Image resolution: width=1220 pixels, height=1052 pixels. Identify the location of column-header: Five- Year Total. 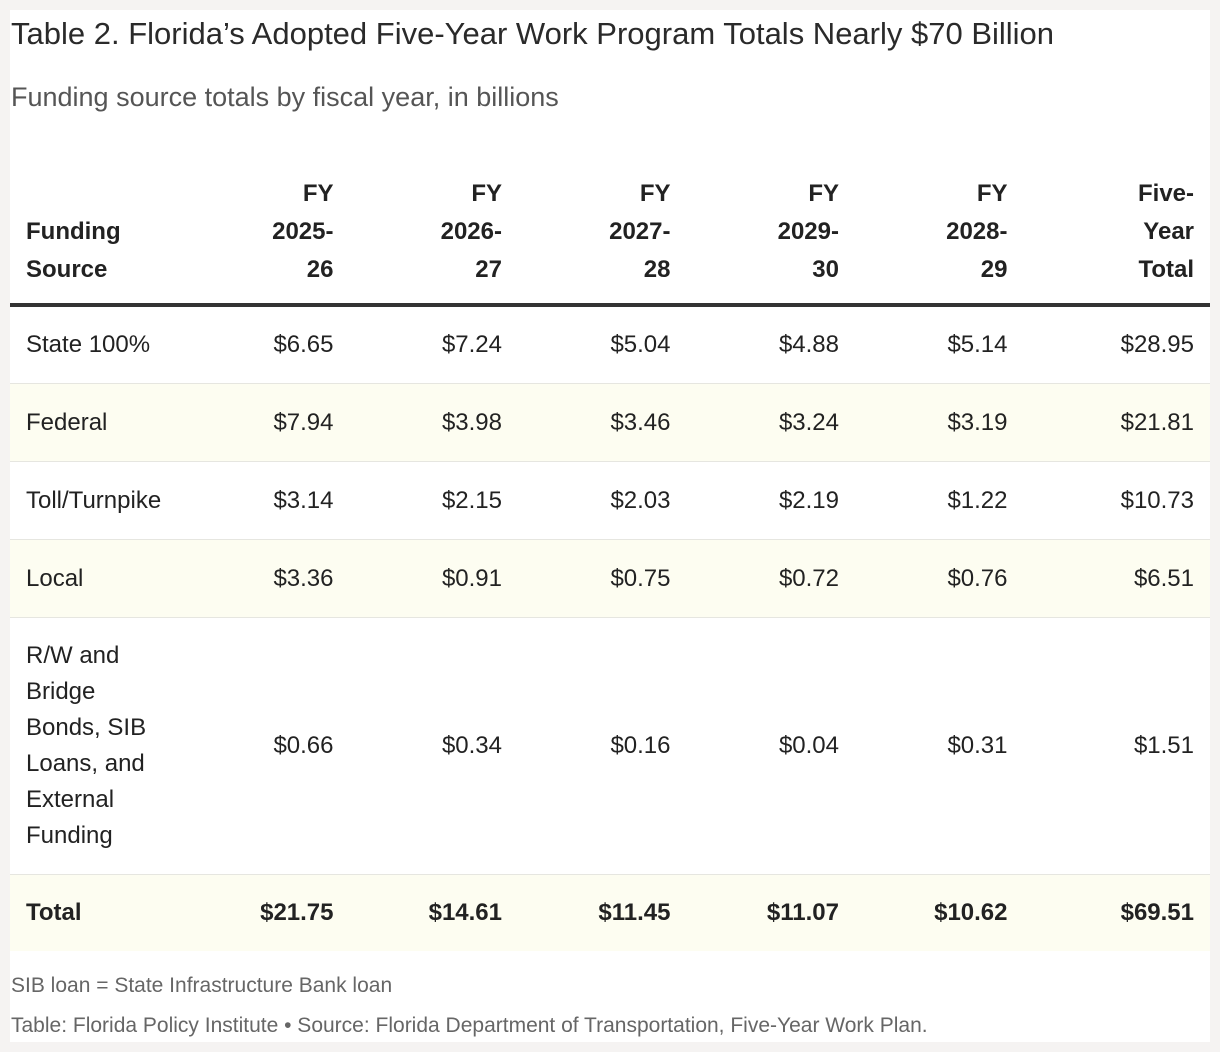
(1116, 238).